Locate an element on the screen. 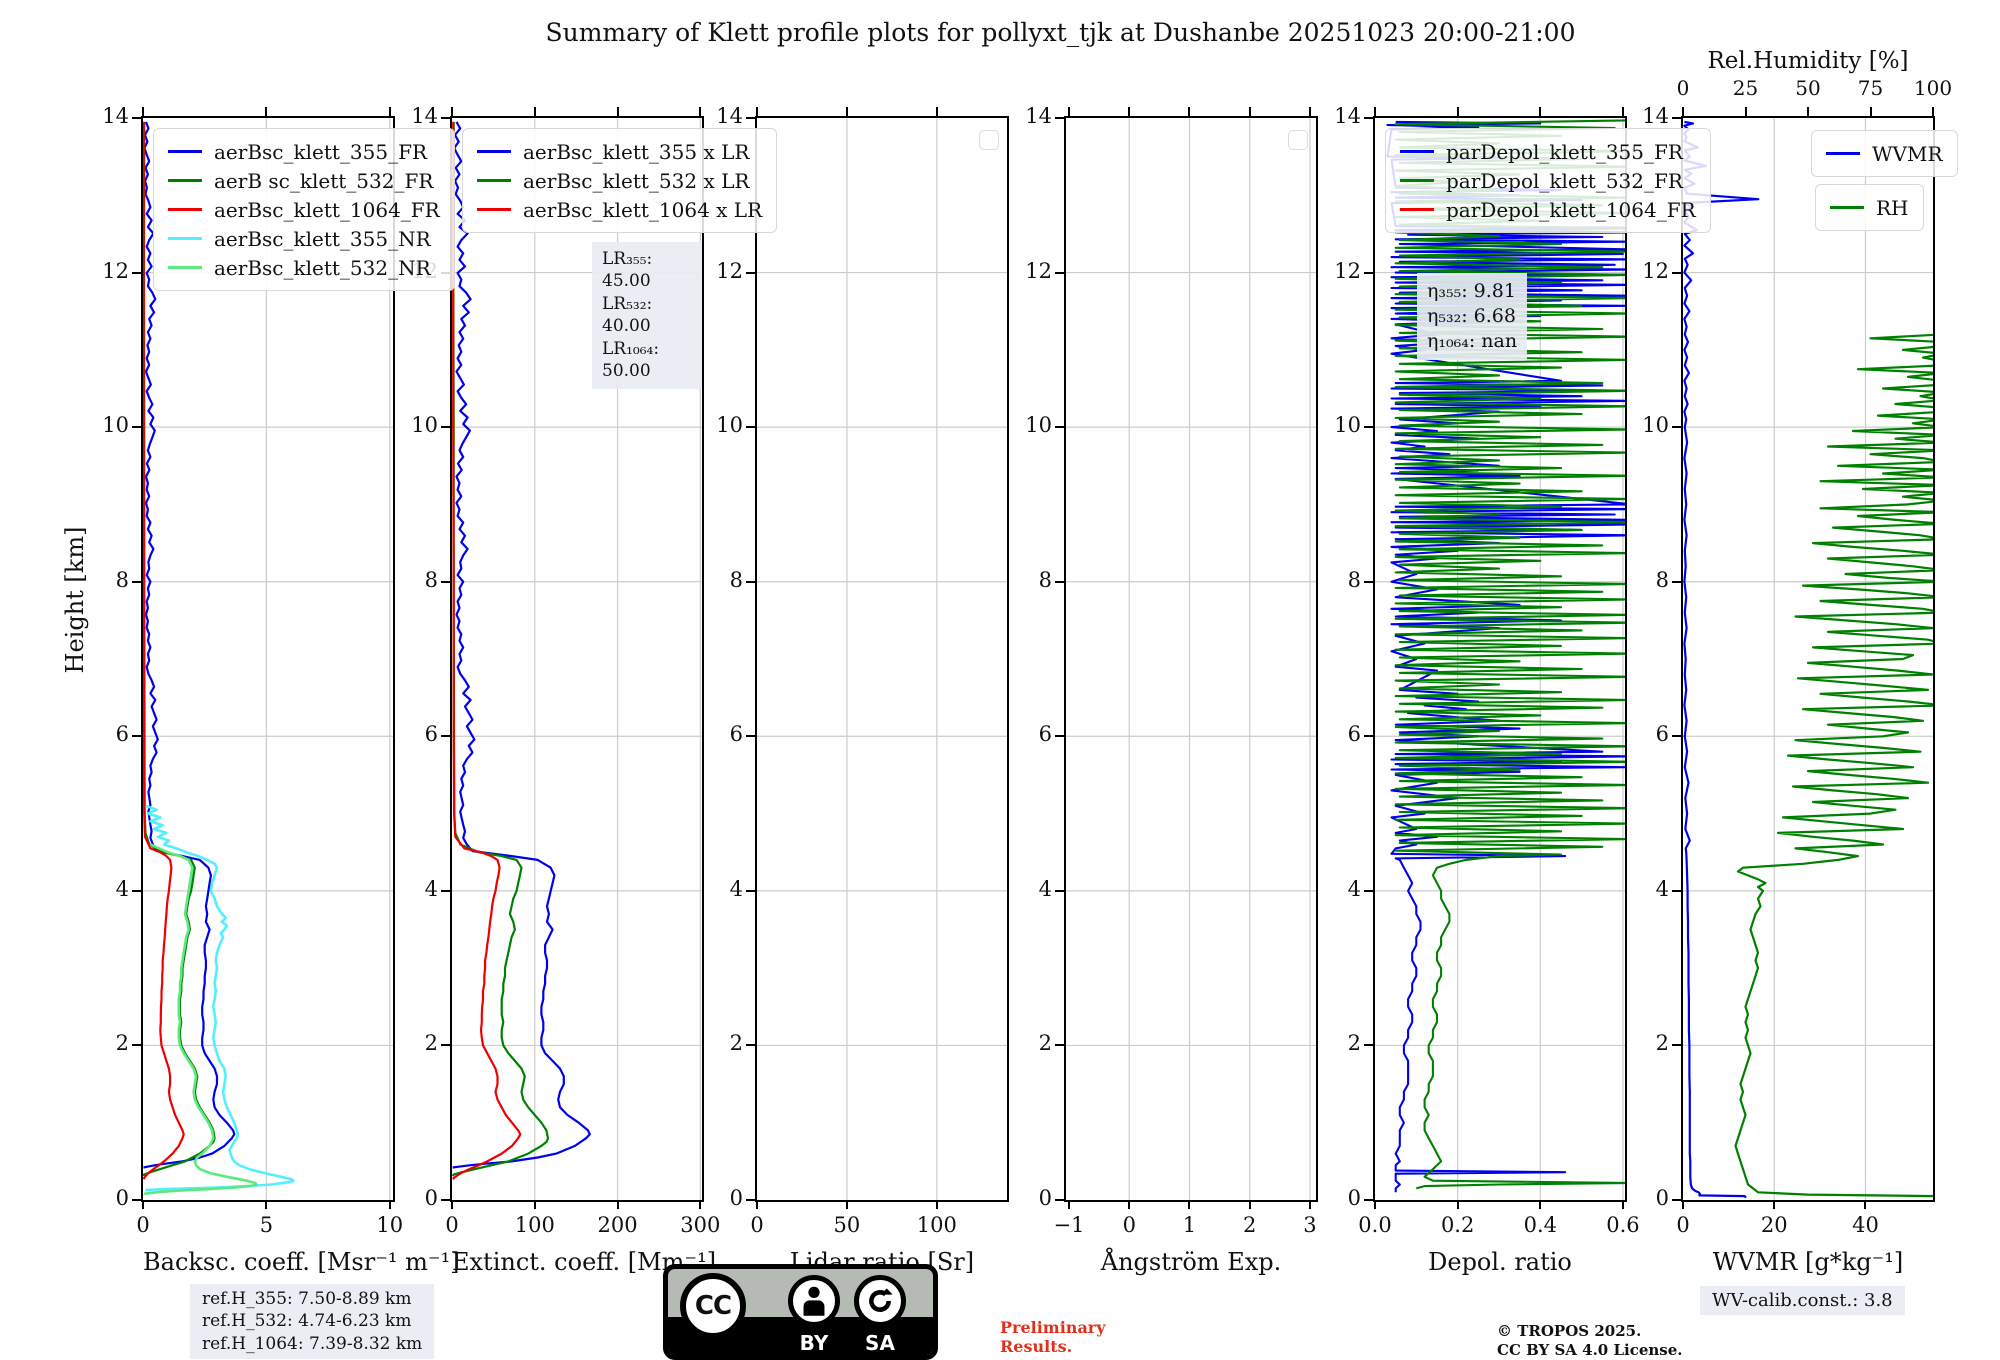 The image size is (2000, 1360). legend-entry: aerBsc_klett_355 x LR is located at coordinates (619, 151).